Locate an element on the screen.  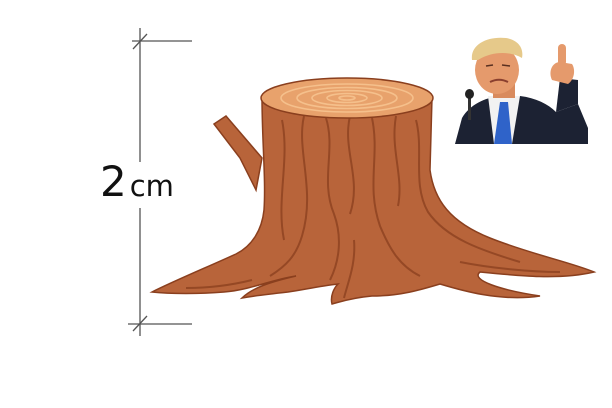
dimension-top-tick is located at coordinates (140, 41).